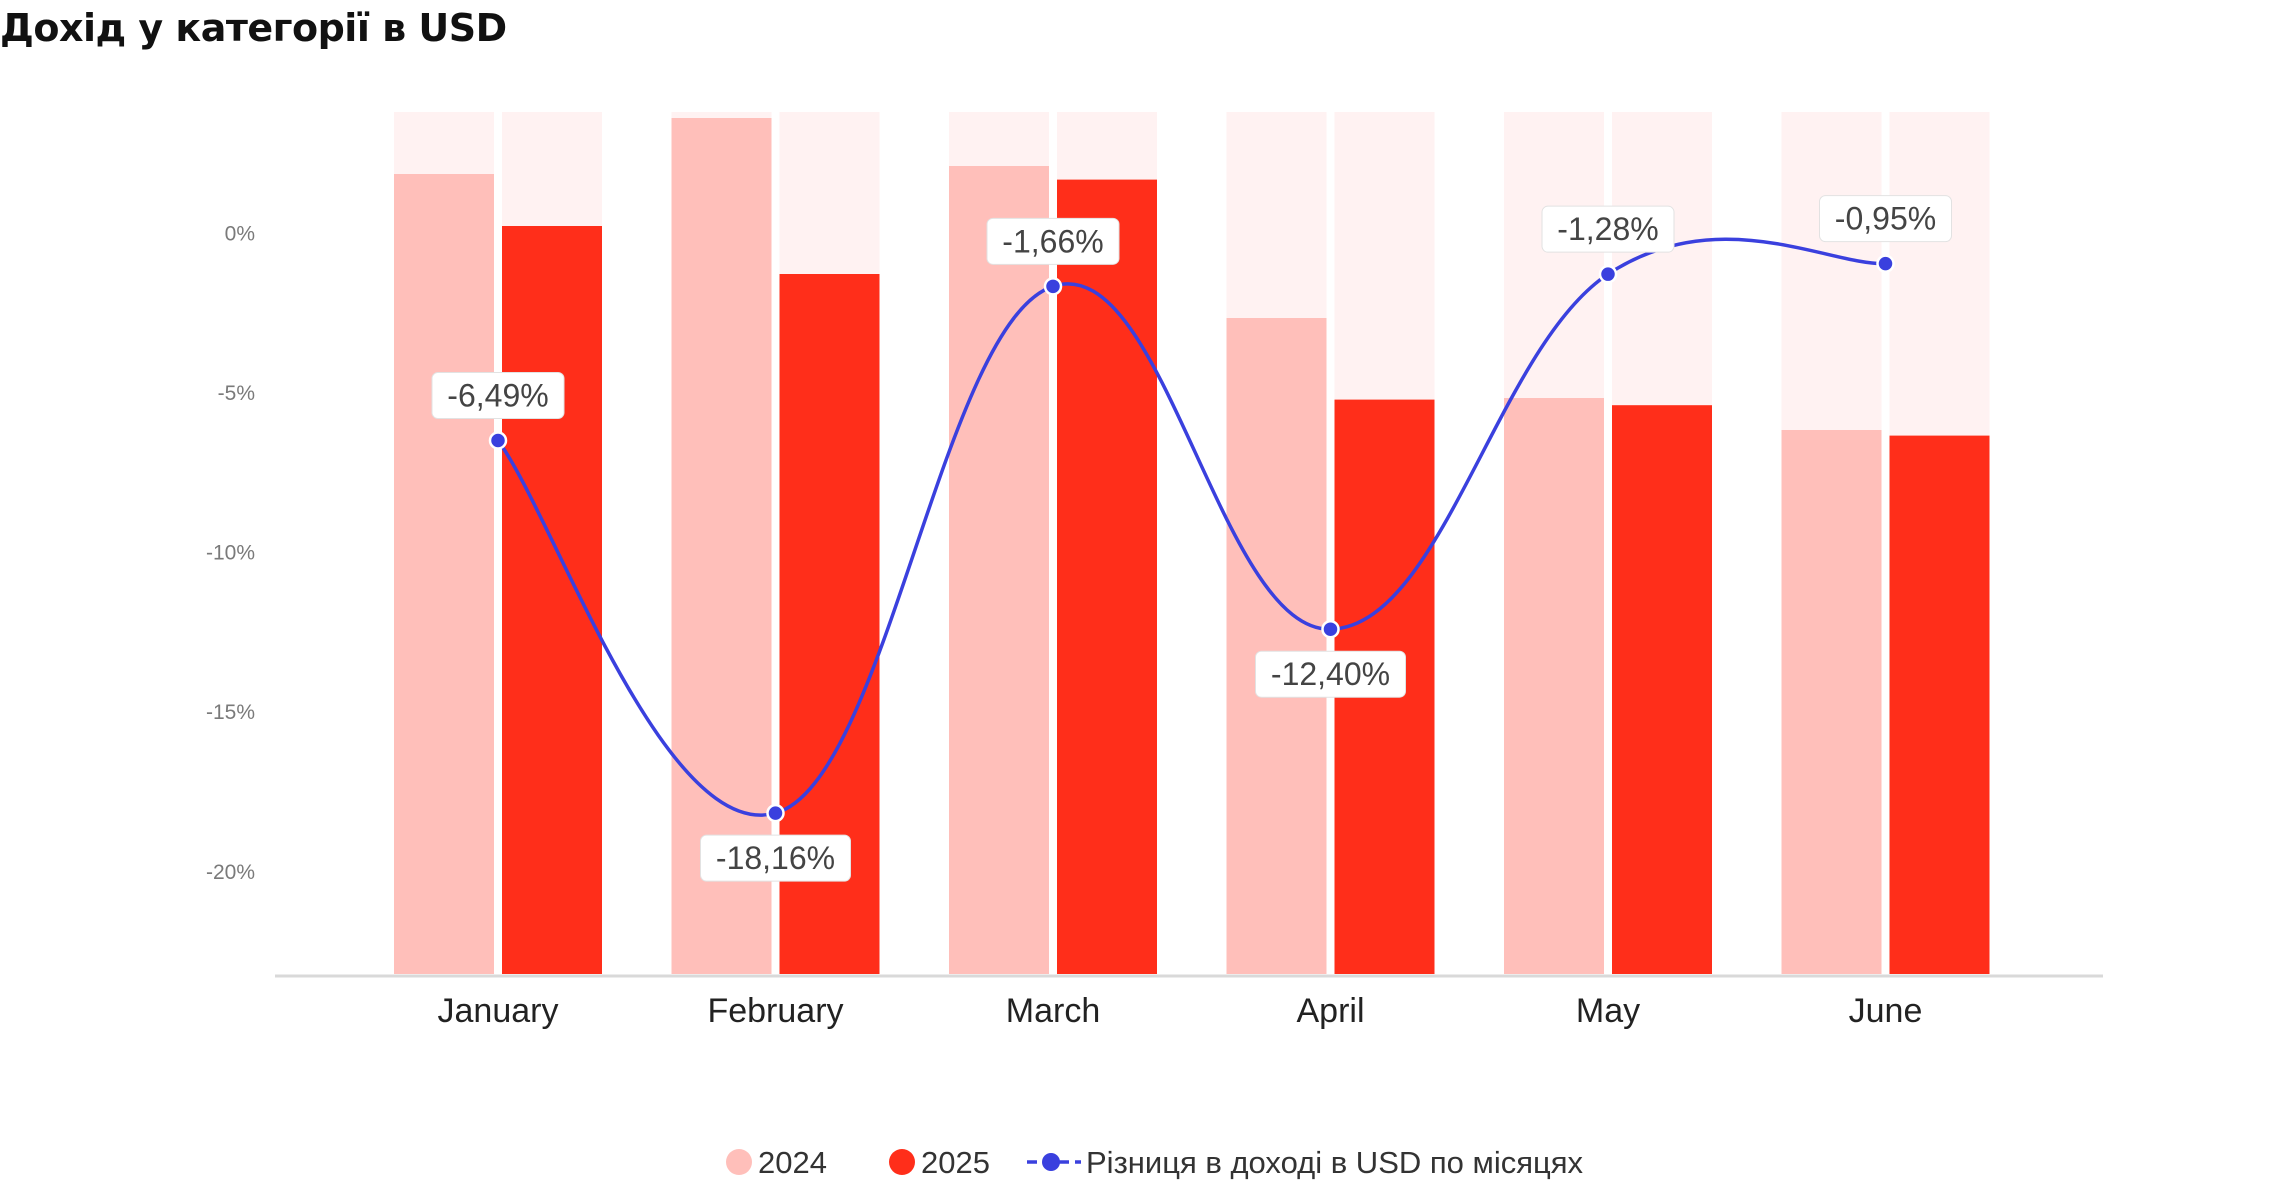 This screenshot has width=2296, height=1194. I want to click on bar-2024-february, so click(721, 546).